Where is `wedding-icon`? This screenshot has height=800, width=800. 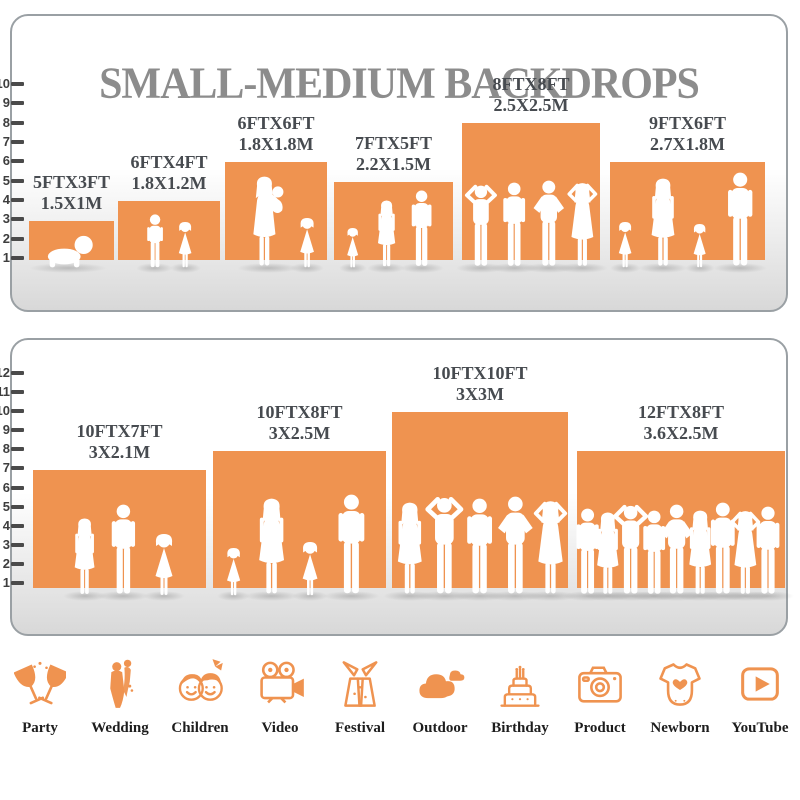
wedding-icon is located at coordinates (120, 684).